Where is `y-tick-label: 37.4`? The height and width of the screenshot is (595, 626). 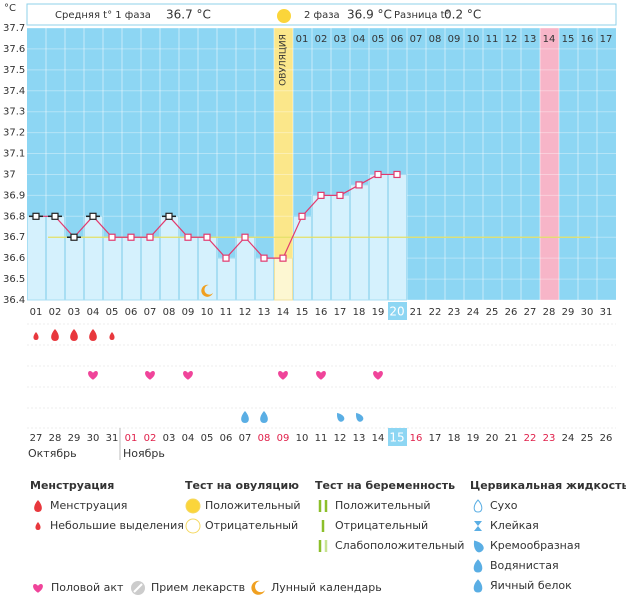 y-tick-label: 37.4 is located at coordinates (14, 91).